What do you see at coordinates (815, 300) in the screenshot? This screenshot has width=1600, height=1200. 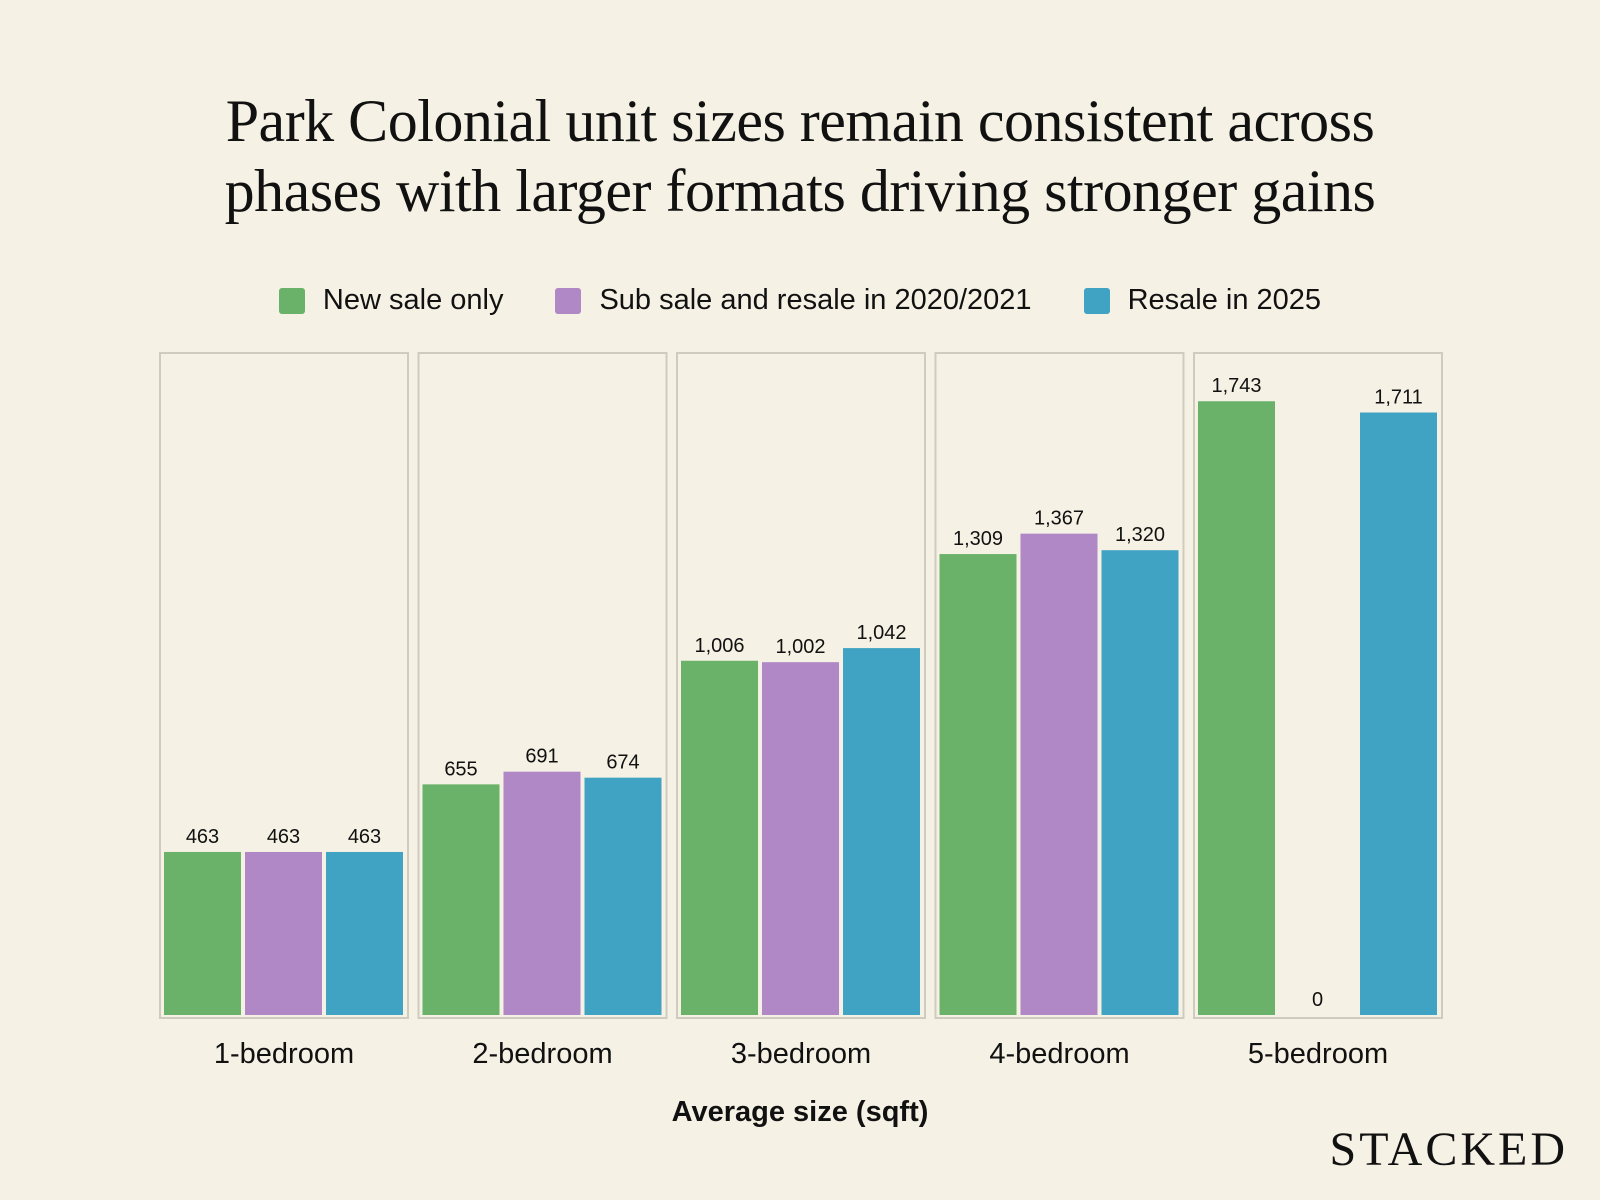 I see `legend-label-sub-sale: Sub sale and resale in 2020/2021` at bounding box center [815, 300].